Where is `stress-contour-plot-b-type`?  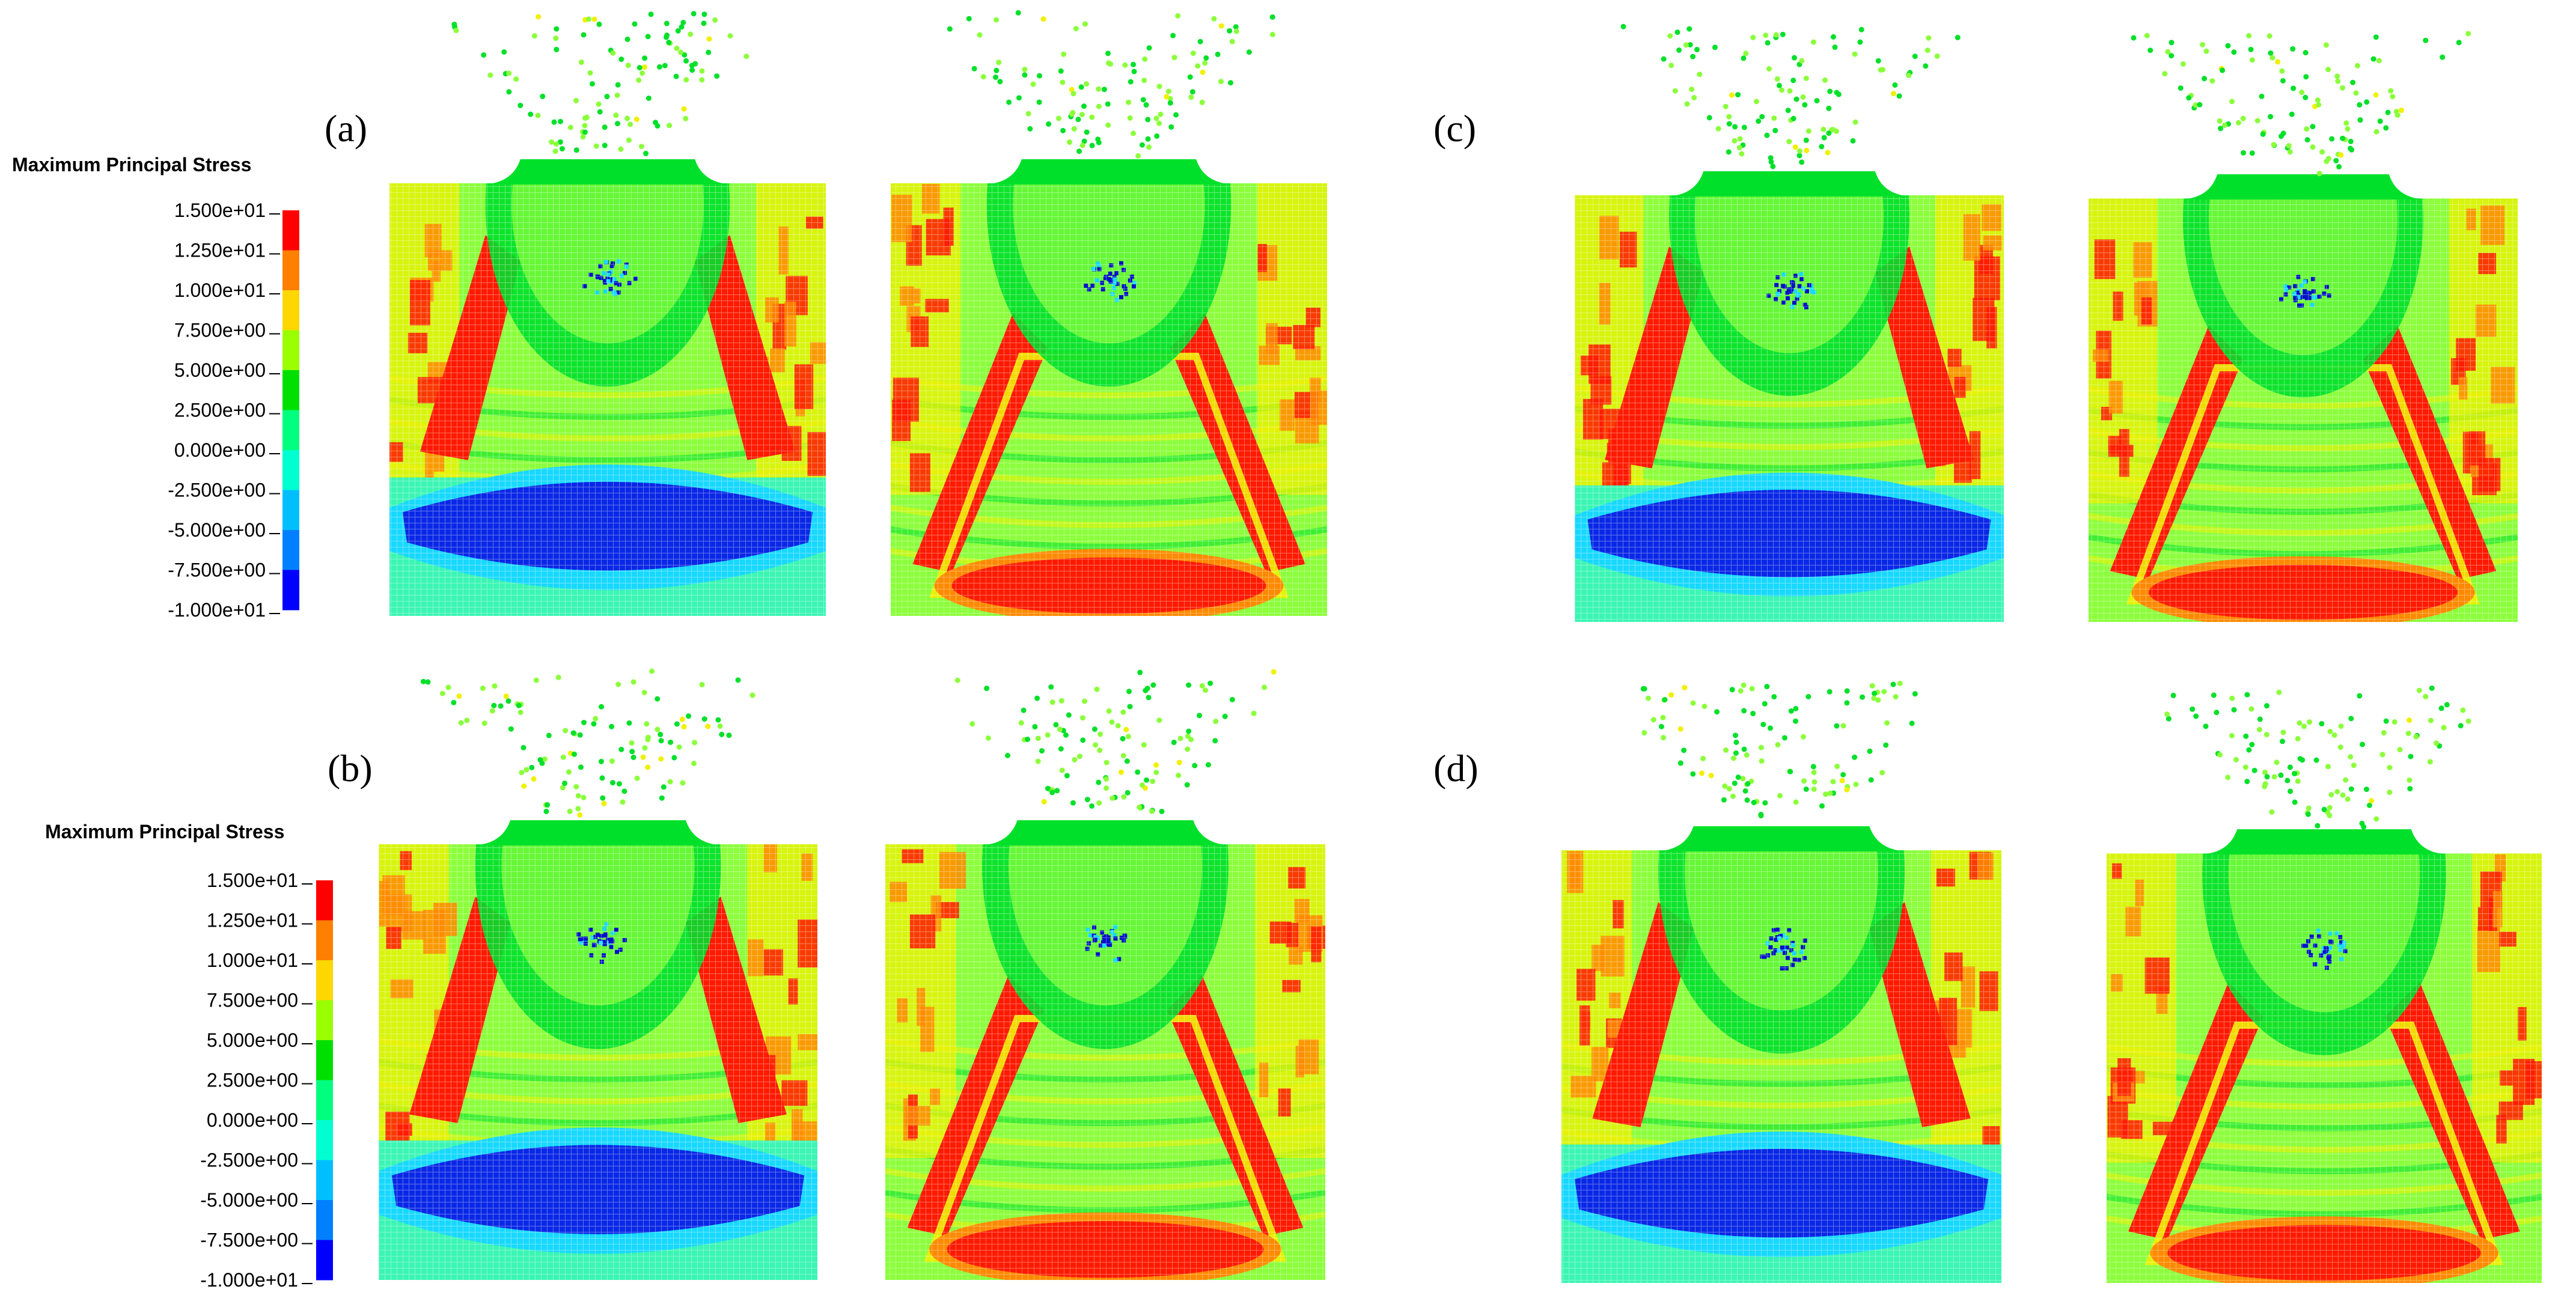
stress-contour-plot-b-type is located at coordinates (1109, 313).